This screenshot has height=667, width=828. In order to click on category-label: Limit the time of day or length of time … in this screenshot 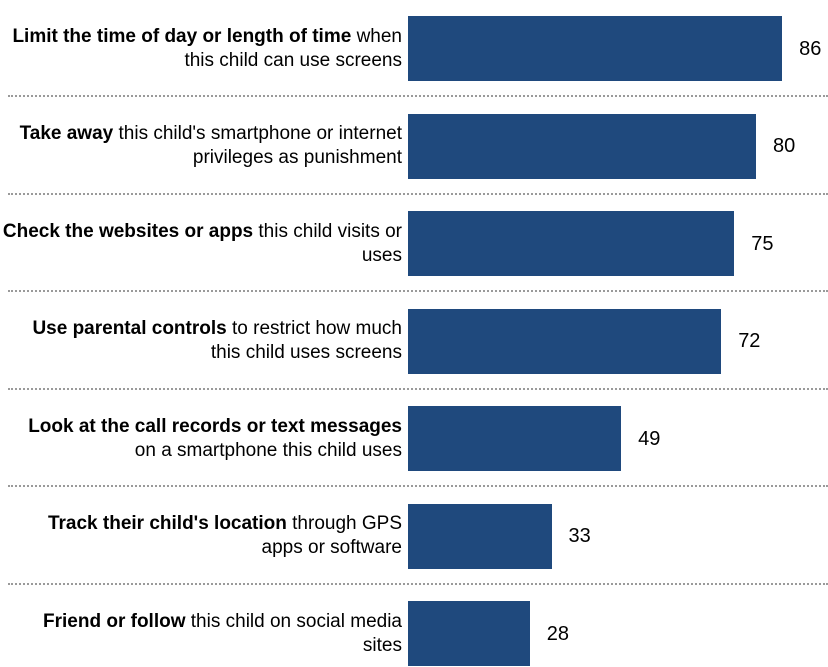, I will do `click(202, 49)`.